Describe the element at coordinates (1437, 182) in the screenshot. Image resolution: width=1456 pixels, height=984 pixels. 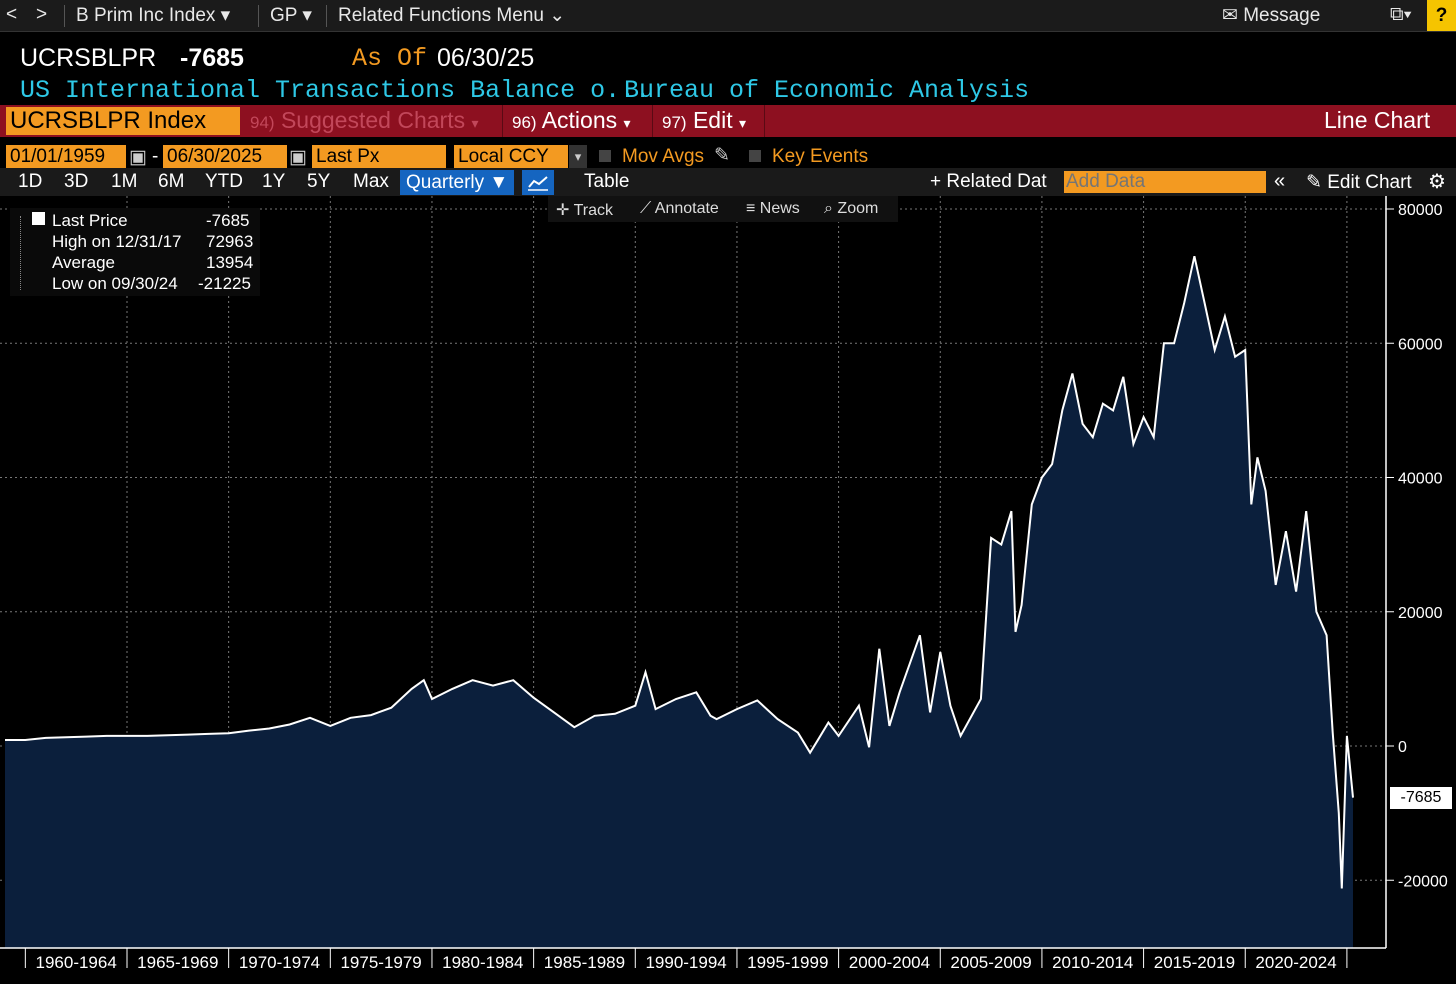
I see `gear-icon: ⚙` at that location.